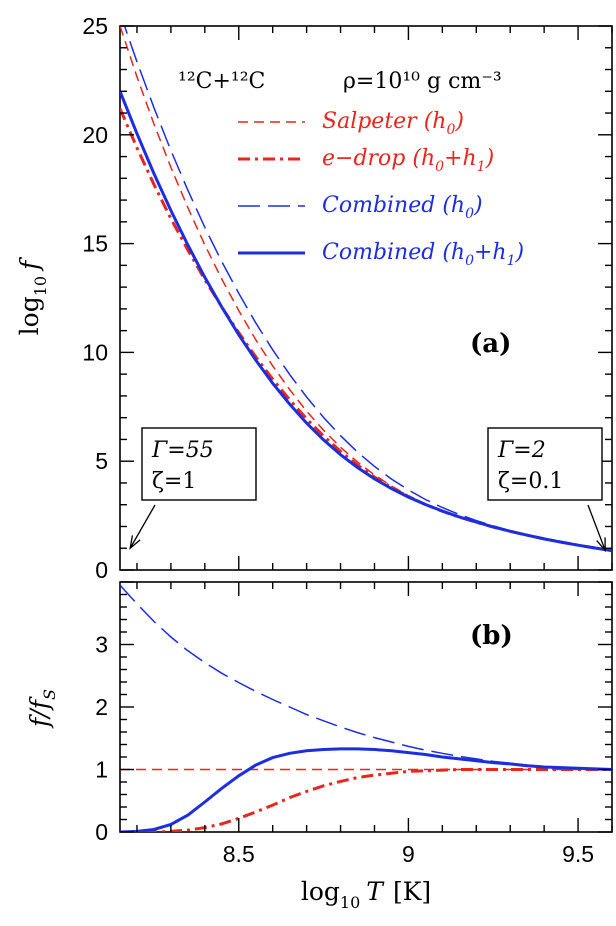 This screenshot has height=926, width=616. Describe the element at coordinates (101, 461) in the screenshot. I see `panel-a-y-tick-label: 5` at that location.